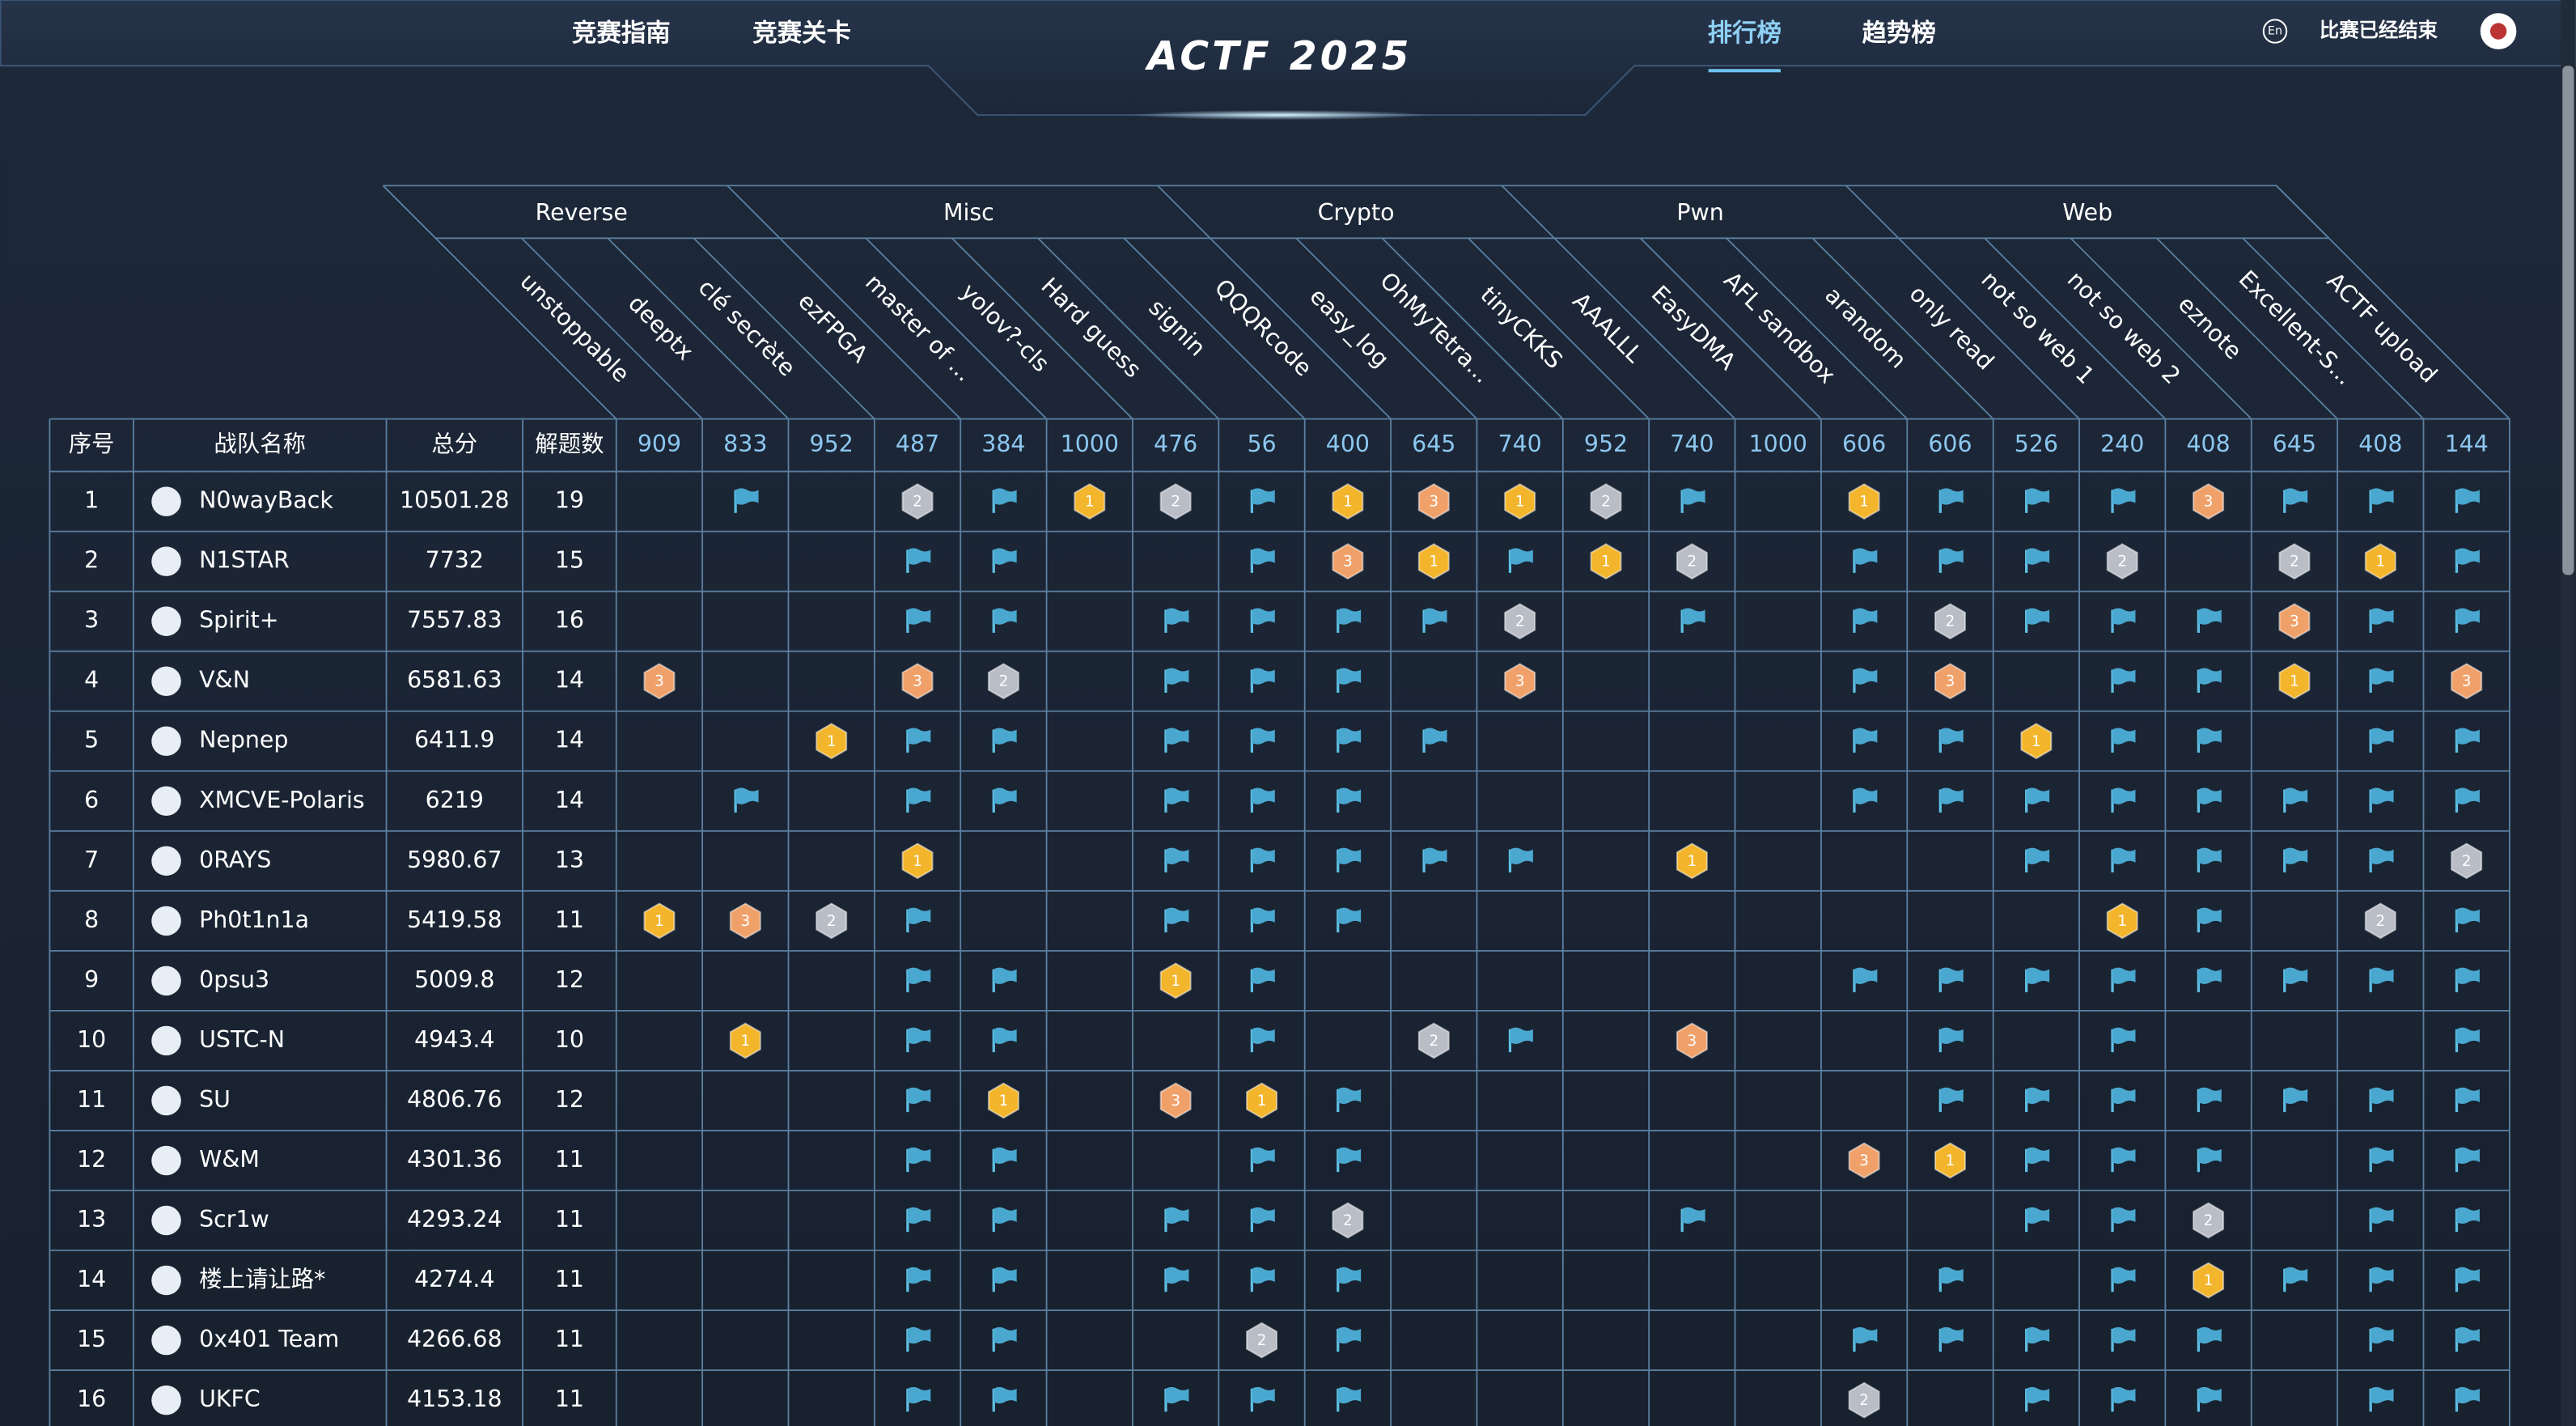  What do you see at coordinates (454, 860) in the screenshot?
I see `total-score: 5980.67` at bounding box center [454, 860].